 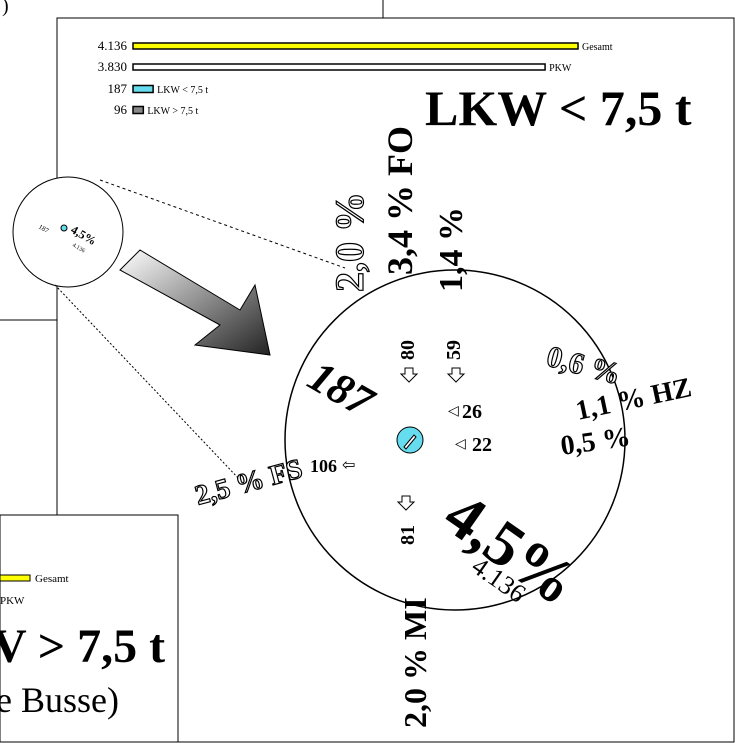 I want to click on count: 106, so click(x=323, y=466).